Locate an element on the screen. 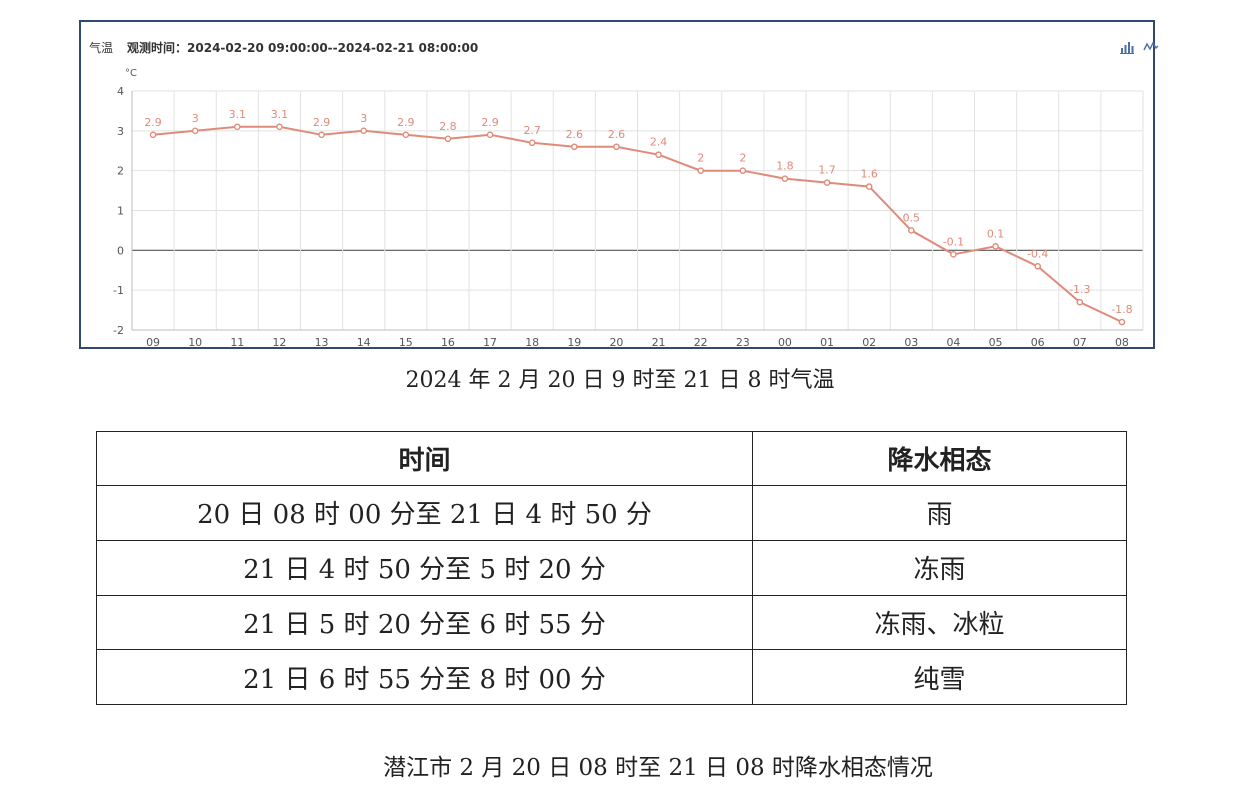 This screenshot has height=811, width=1240. time-cell: 21 日 5 时 20 分至 6 时 55 分 is located at coordinates (424, 622).